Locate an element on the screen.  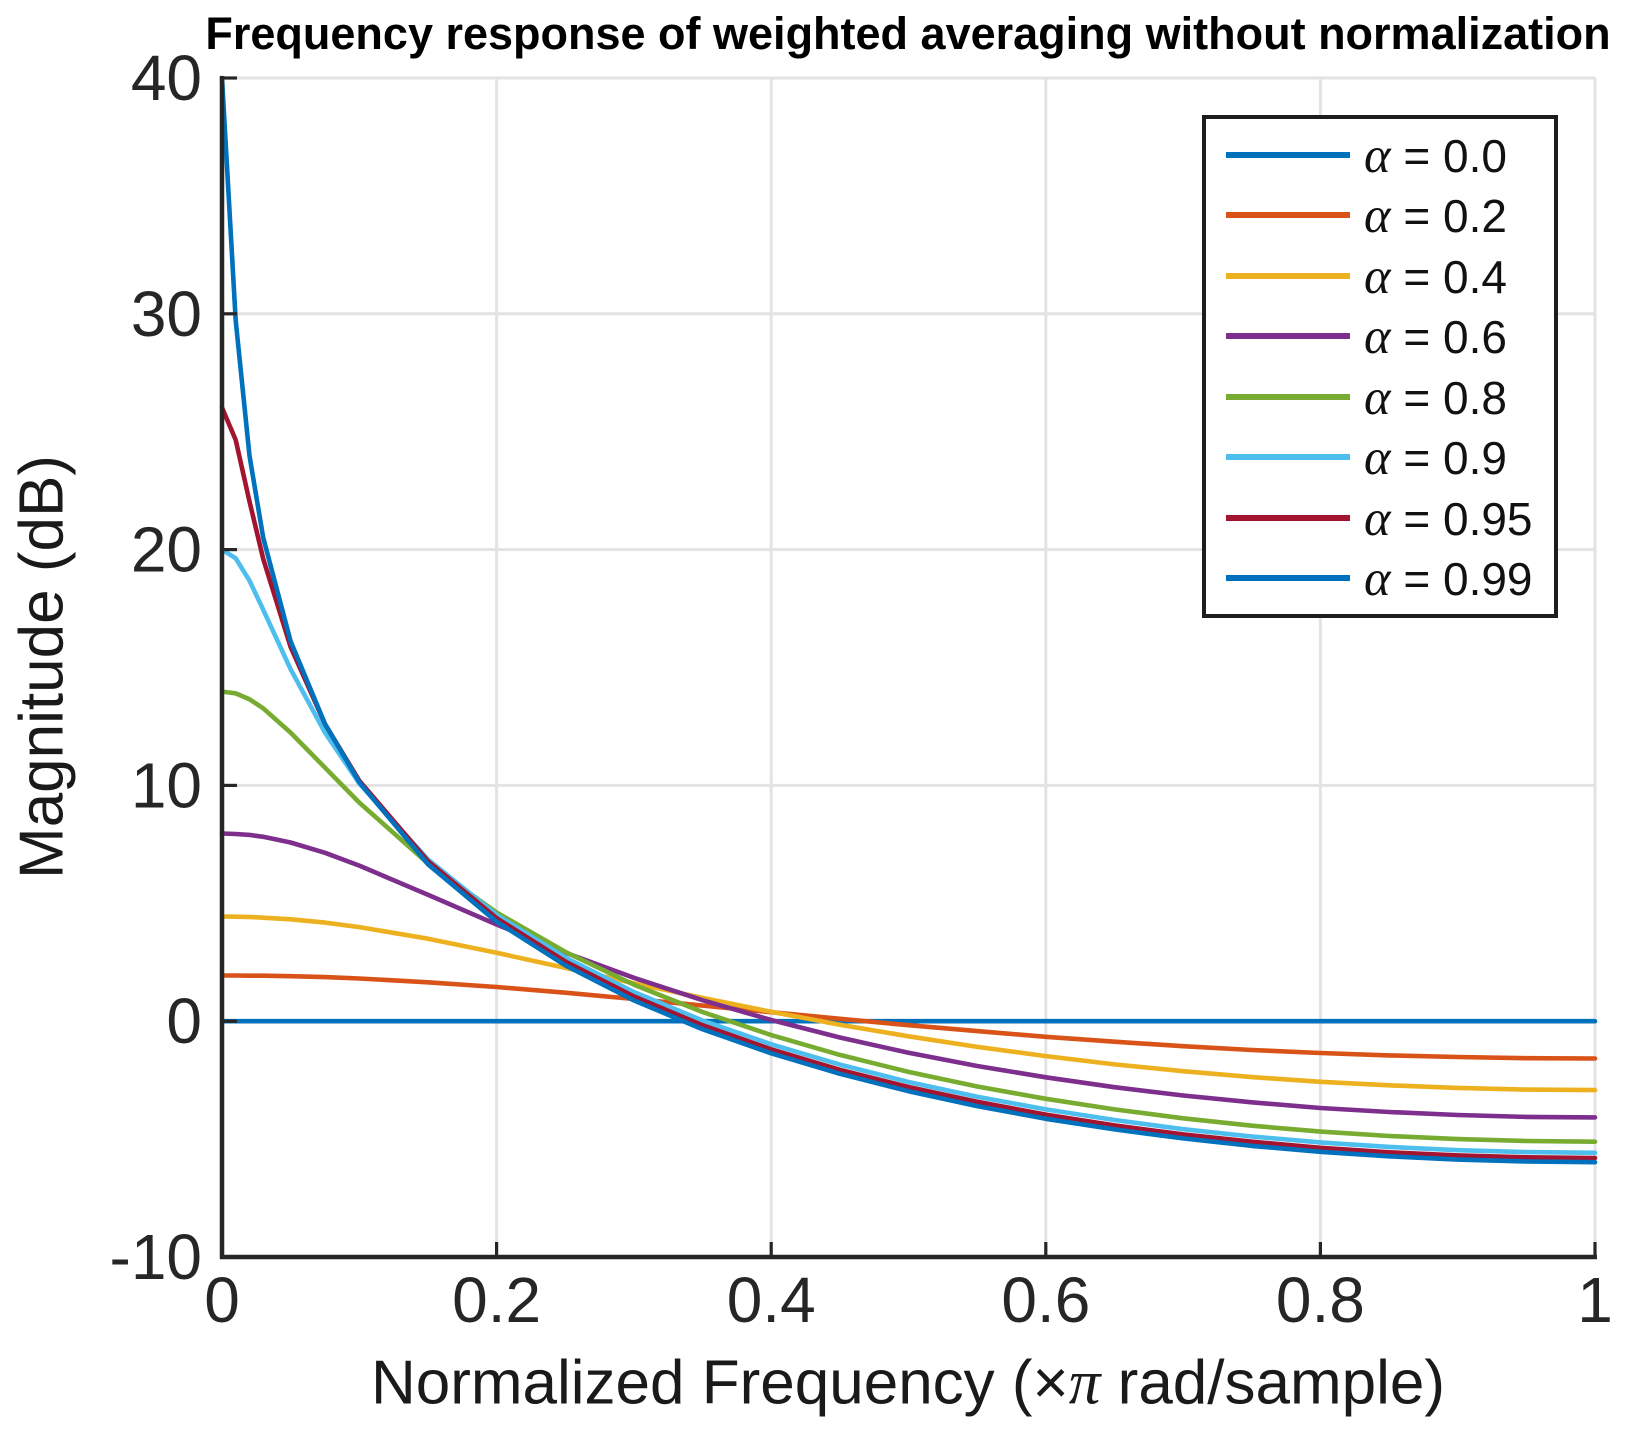
x-axis-title: Normalized Frequency (×π rad/sample) is located at coordinates (908, 1383).